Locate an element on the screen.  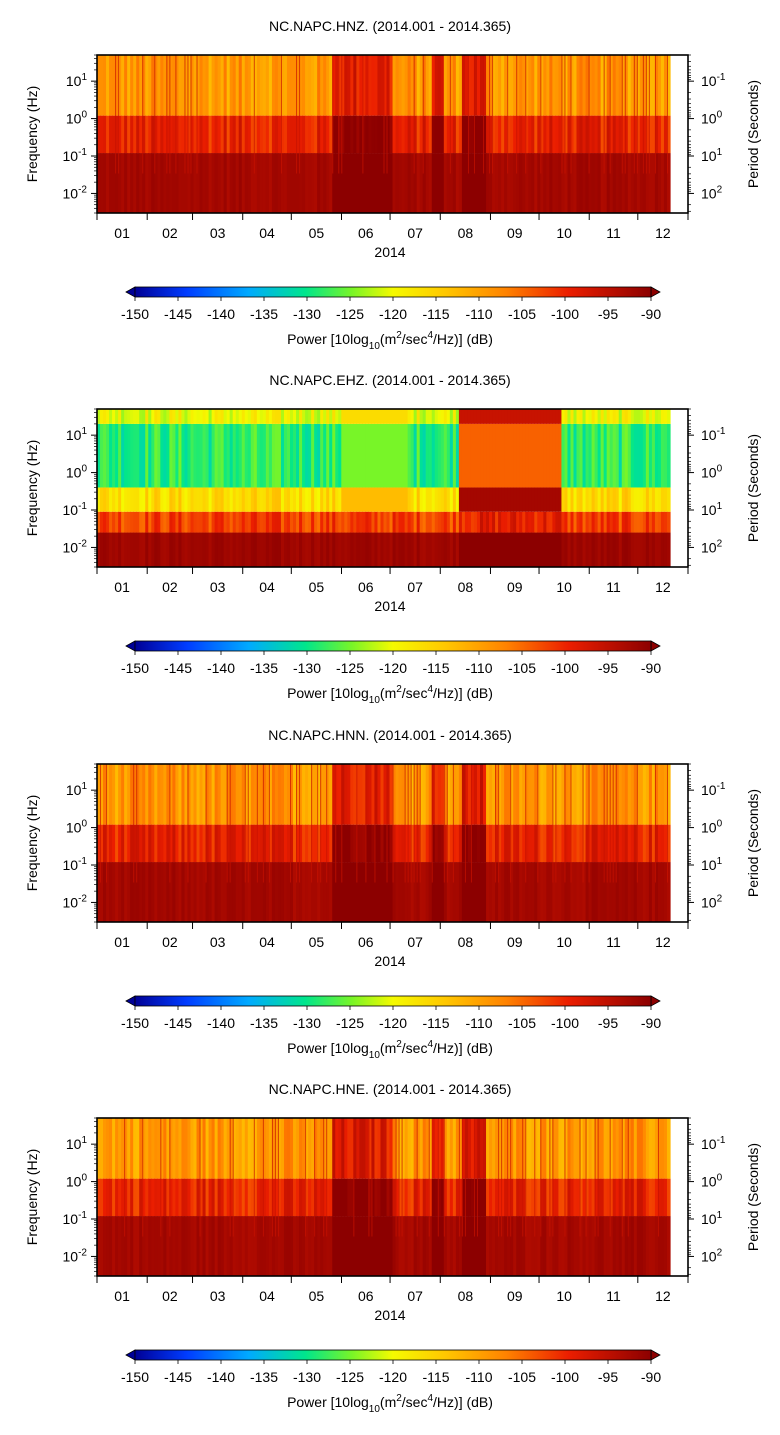
colorbar-tick-label: -100 is located at coordinates (565, 668).